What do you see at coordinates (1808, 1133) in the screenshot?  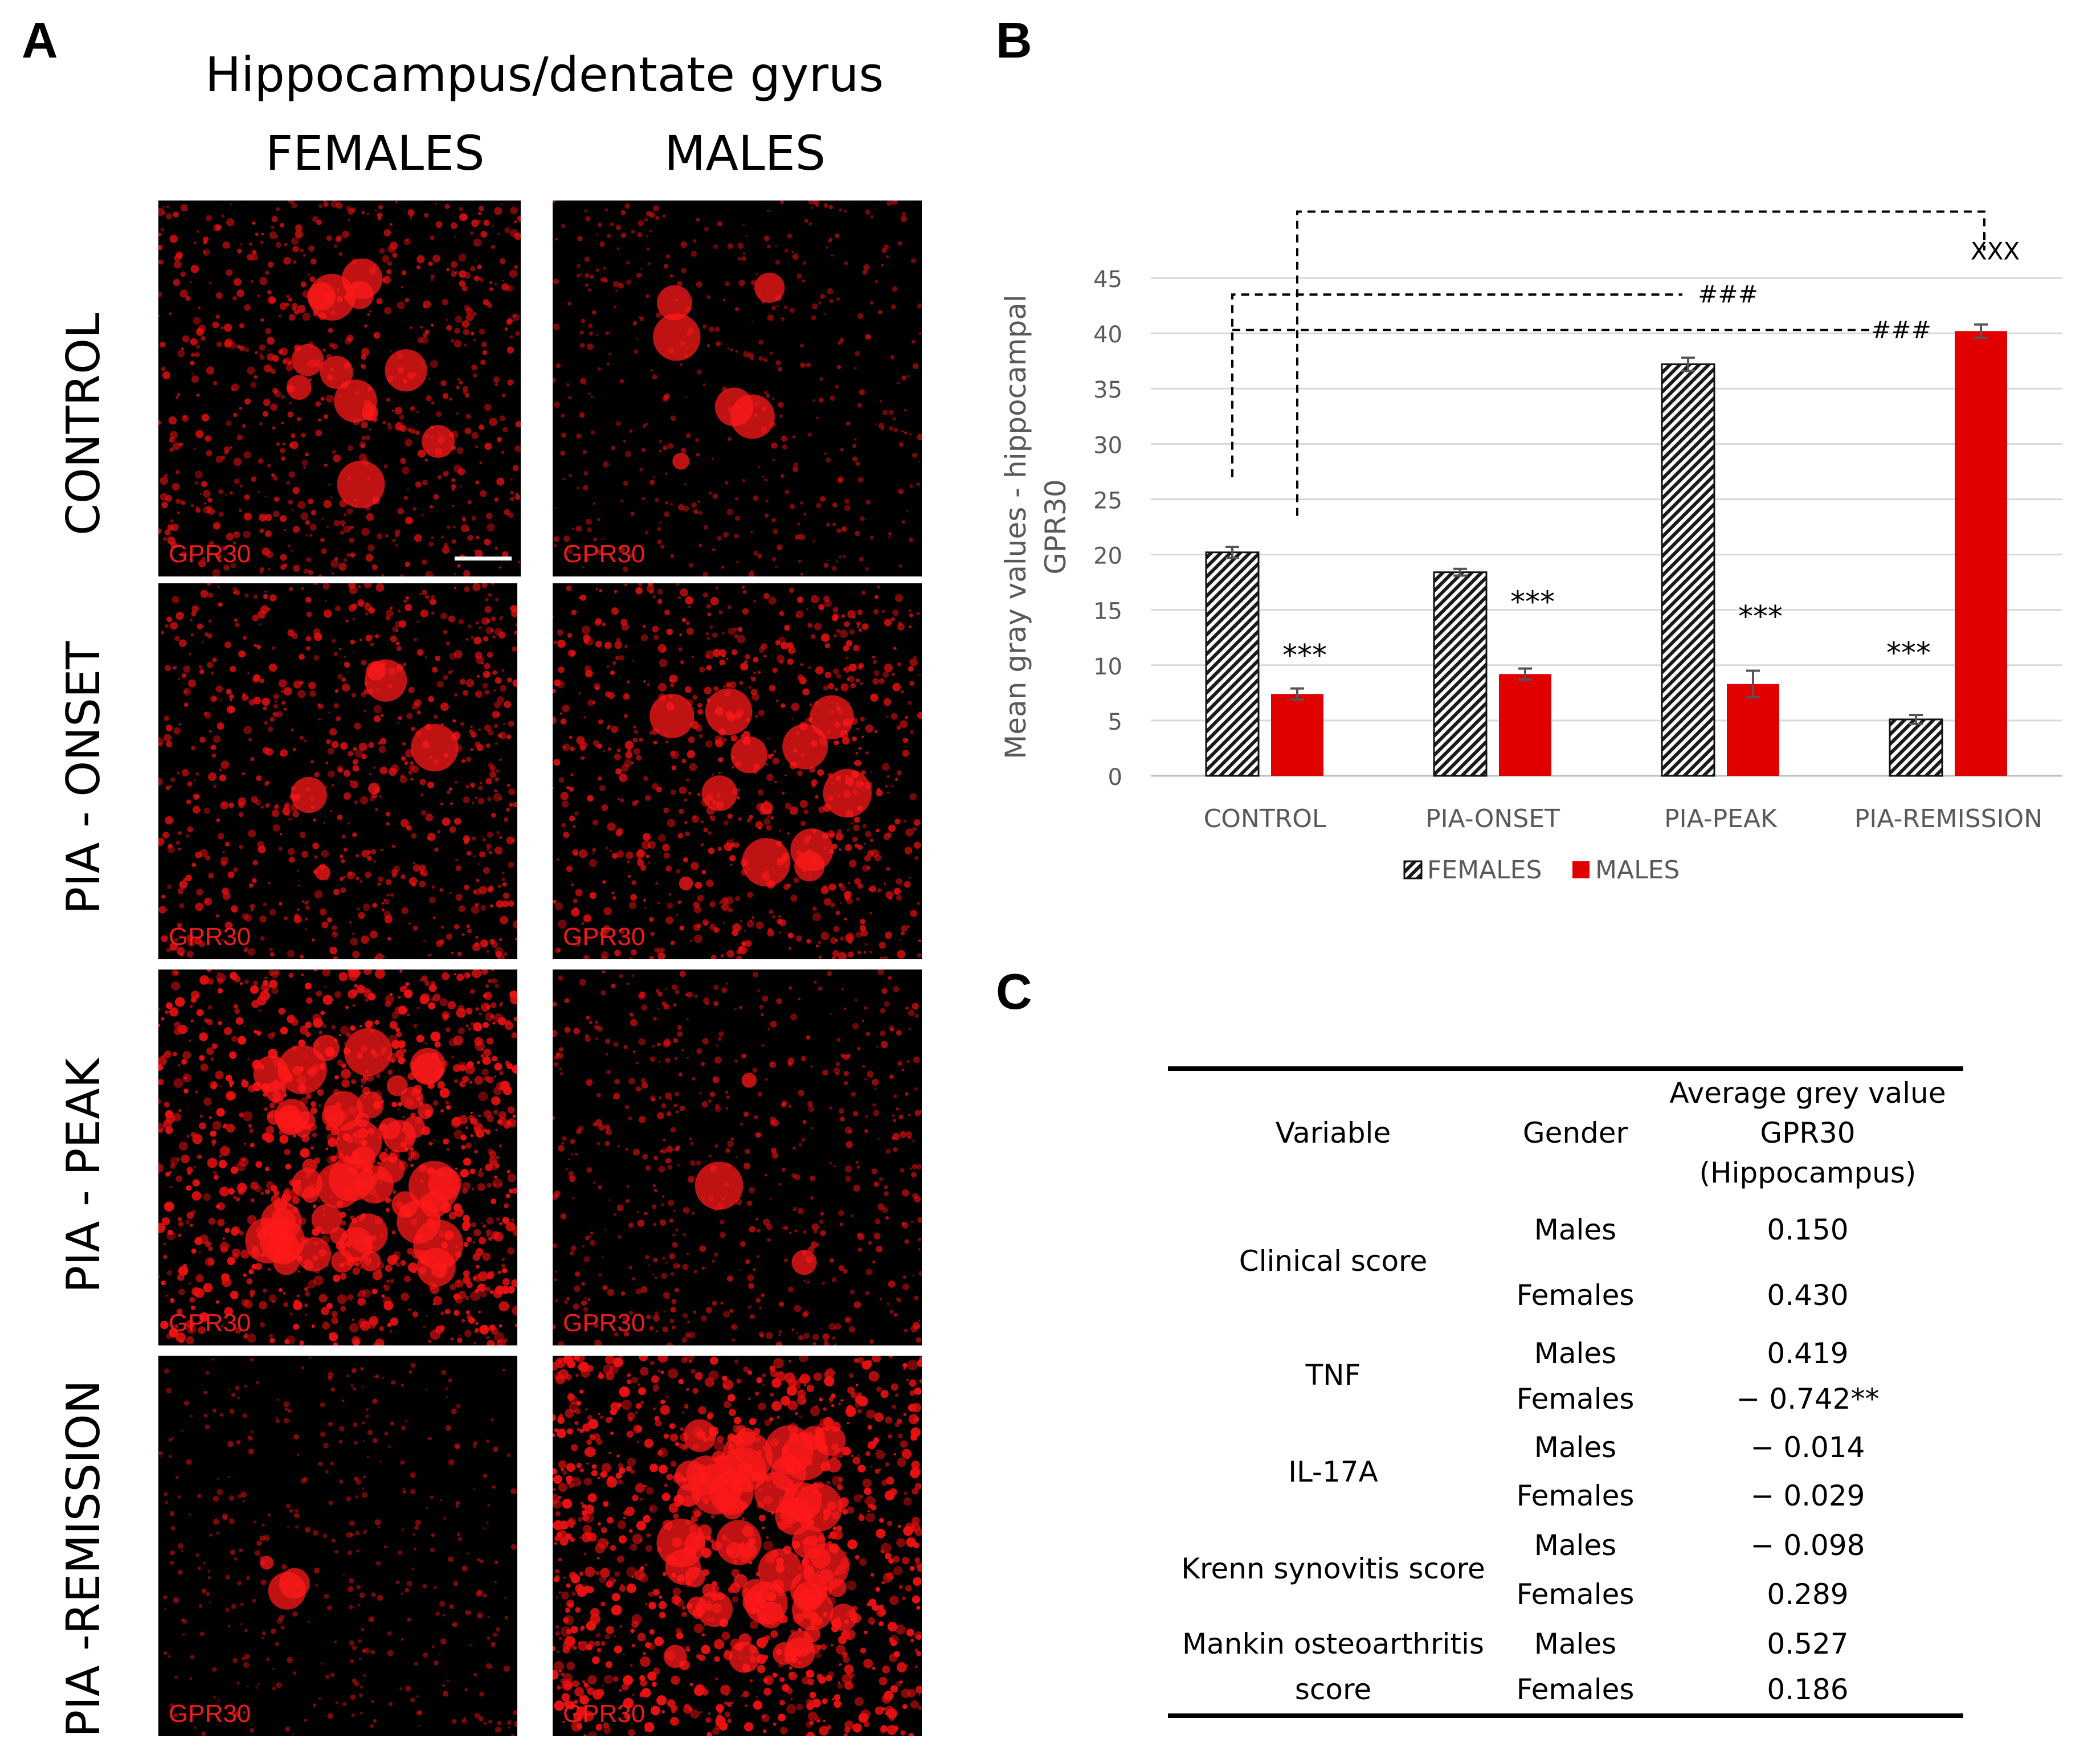 I see `header-value: GPR30` at bounding box center [1808, 1133].